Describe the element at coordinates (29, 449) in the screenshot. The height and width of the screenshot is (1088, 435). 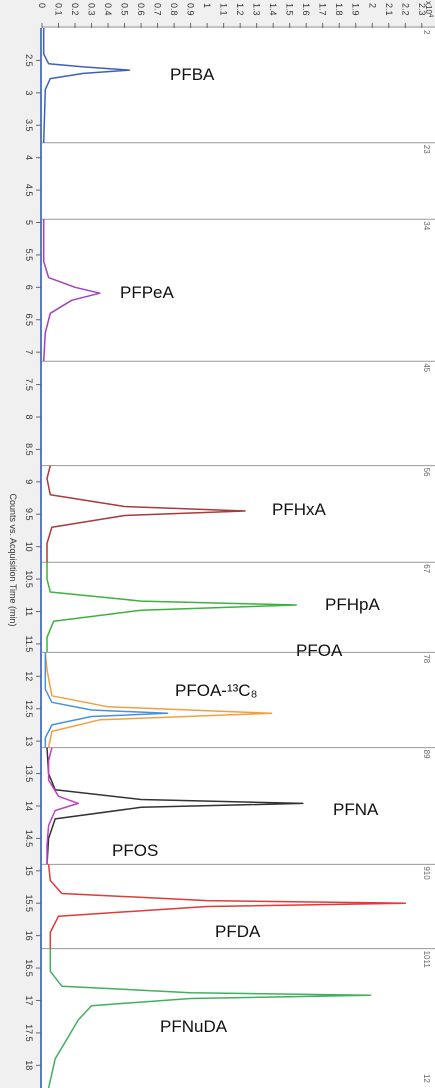
I see `time-tick-label: 8.5` at that location.